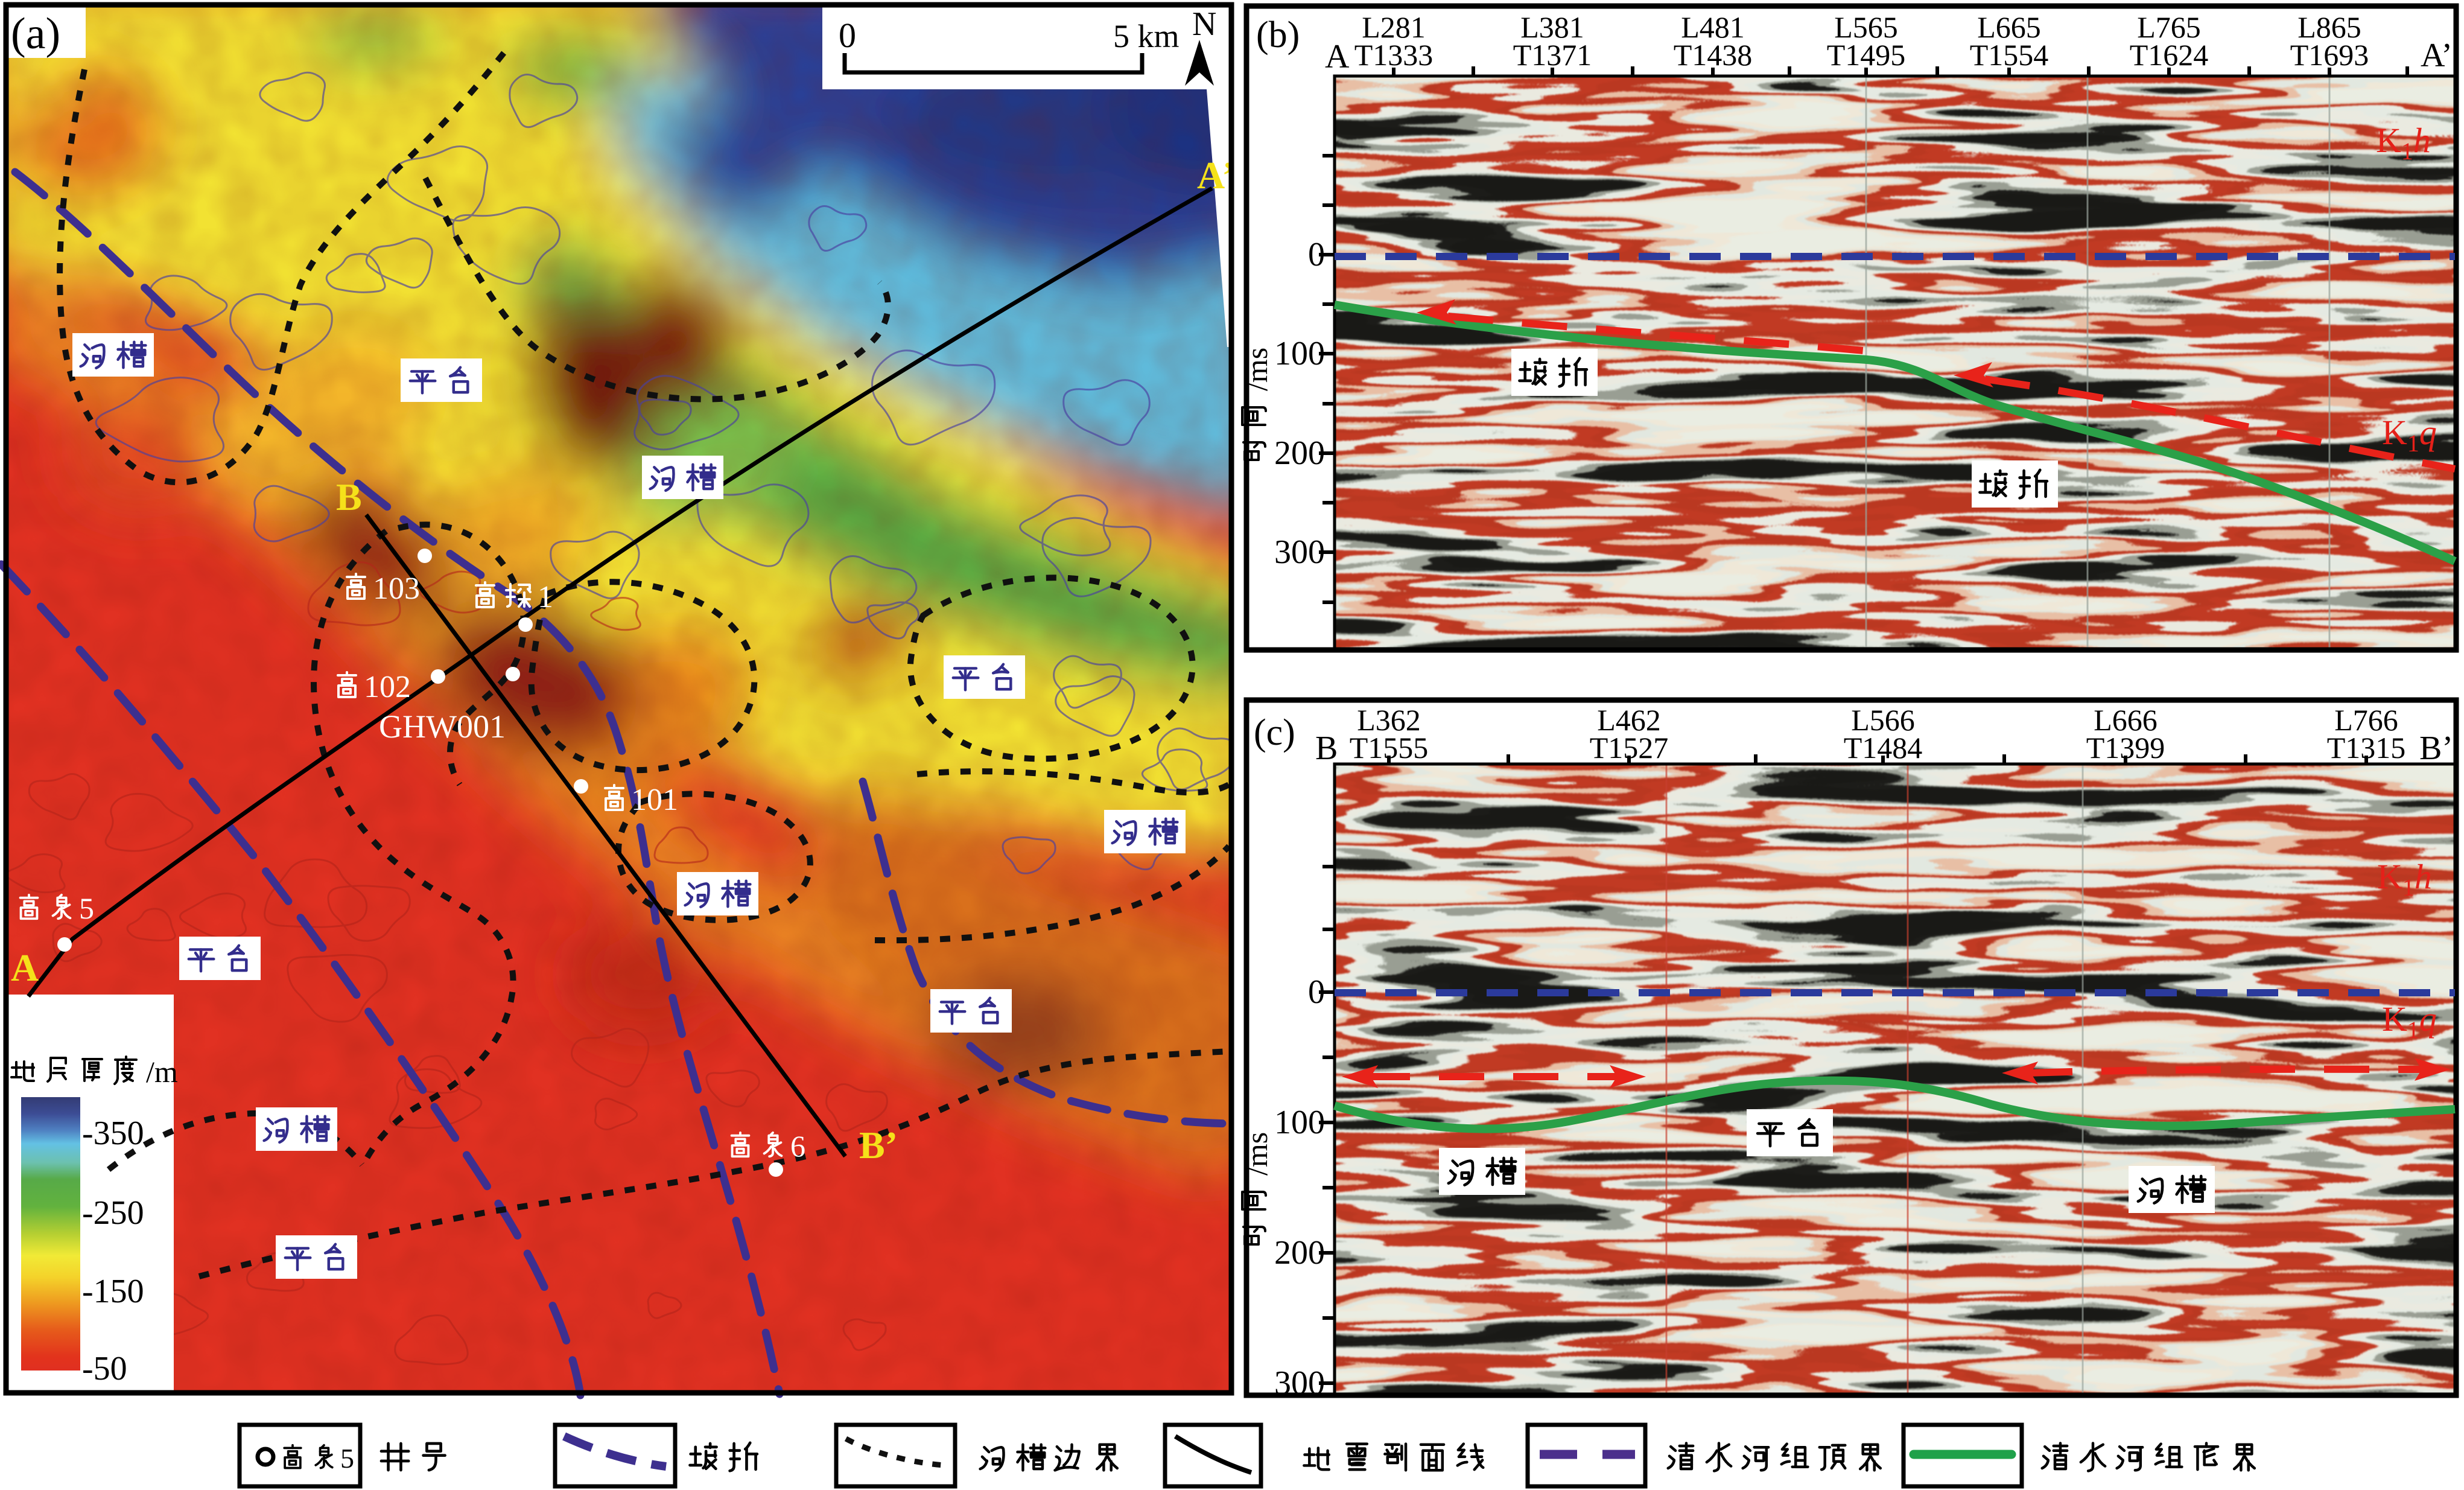 The height and width of the screenshot is (1490, 2464). Describe the element at coordinates (2169, 27) in the screenshot. I see `svg-text: L765` at that location.